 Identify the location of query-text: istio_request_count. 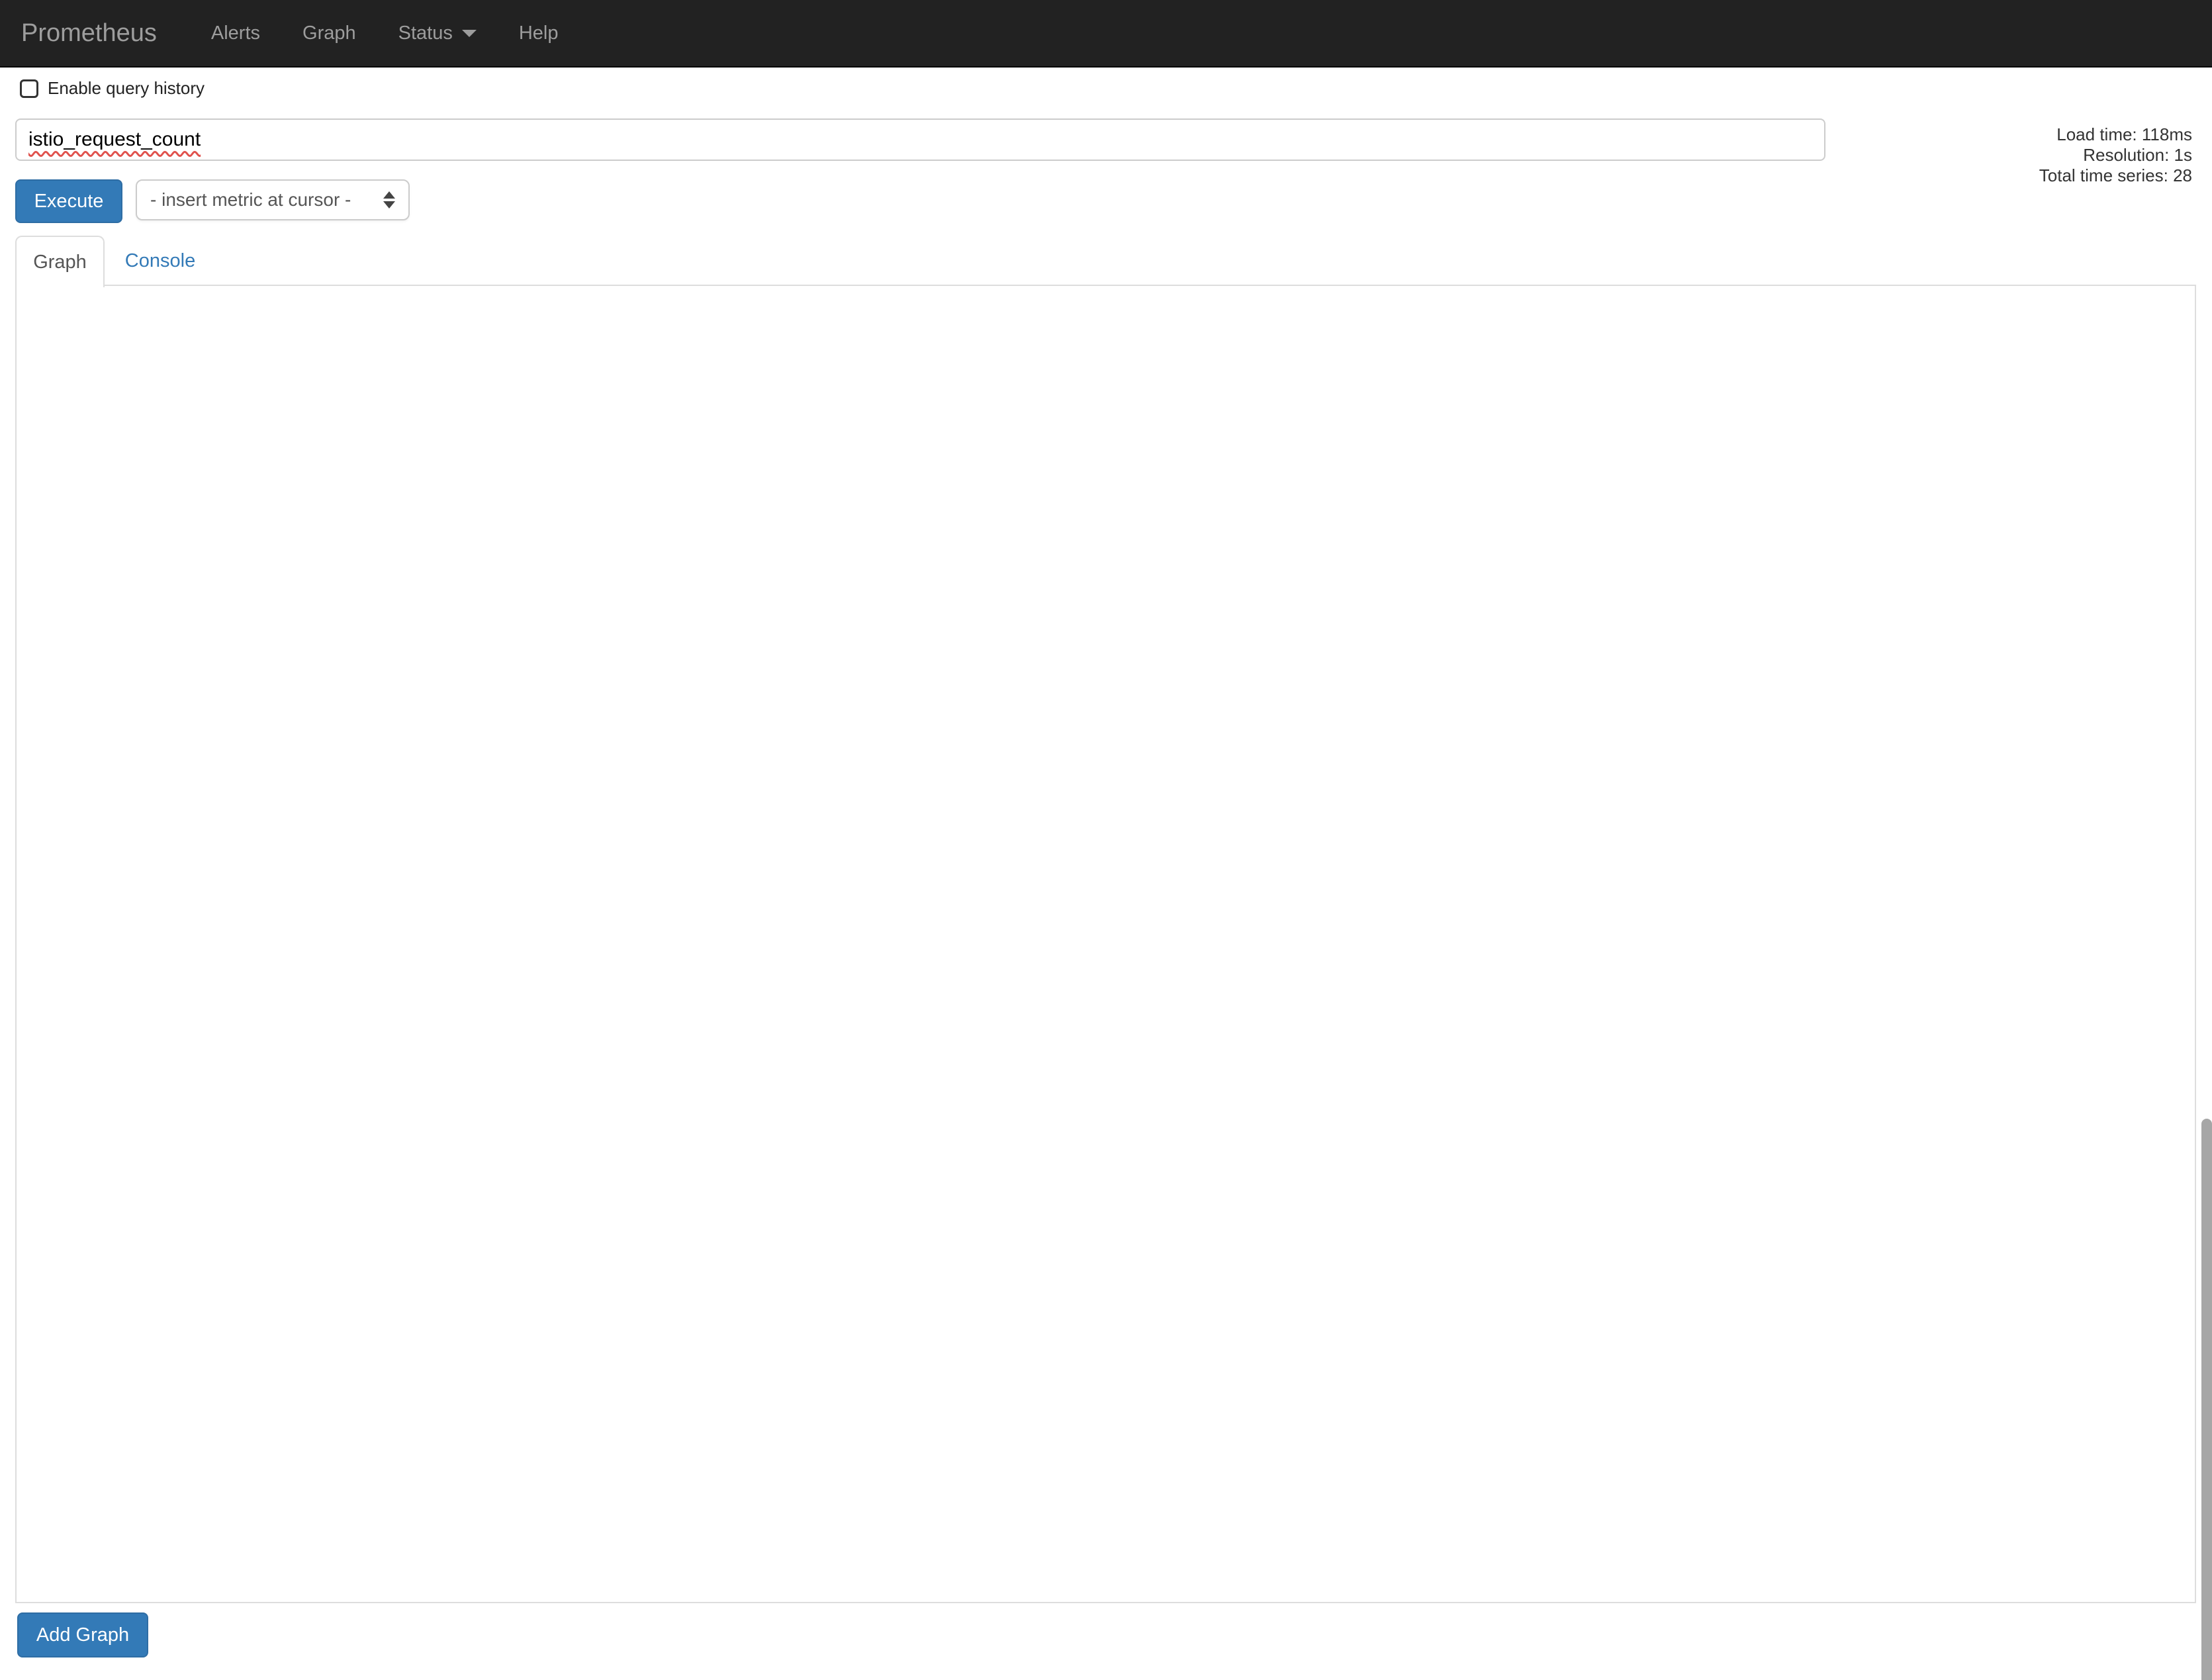
(114, 139).